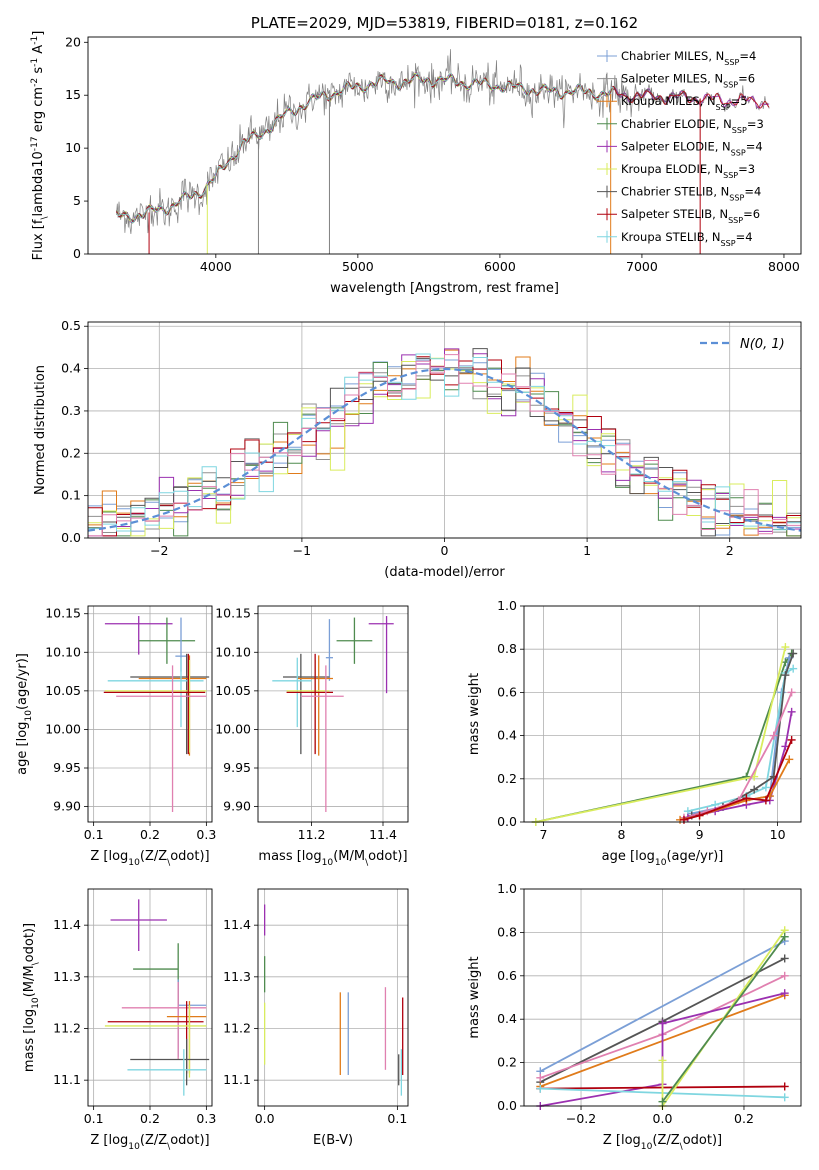 The height and width of the screenshot is (1170, 819). I want to click on x-tick-label: −1, so click(302, 550).